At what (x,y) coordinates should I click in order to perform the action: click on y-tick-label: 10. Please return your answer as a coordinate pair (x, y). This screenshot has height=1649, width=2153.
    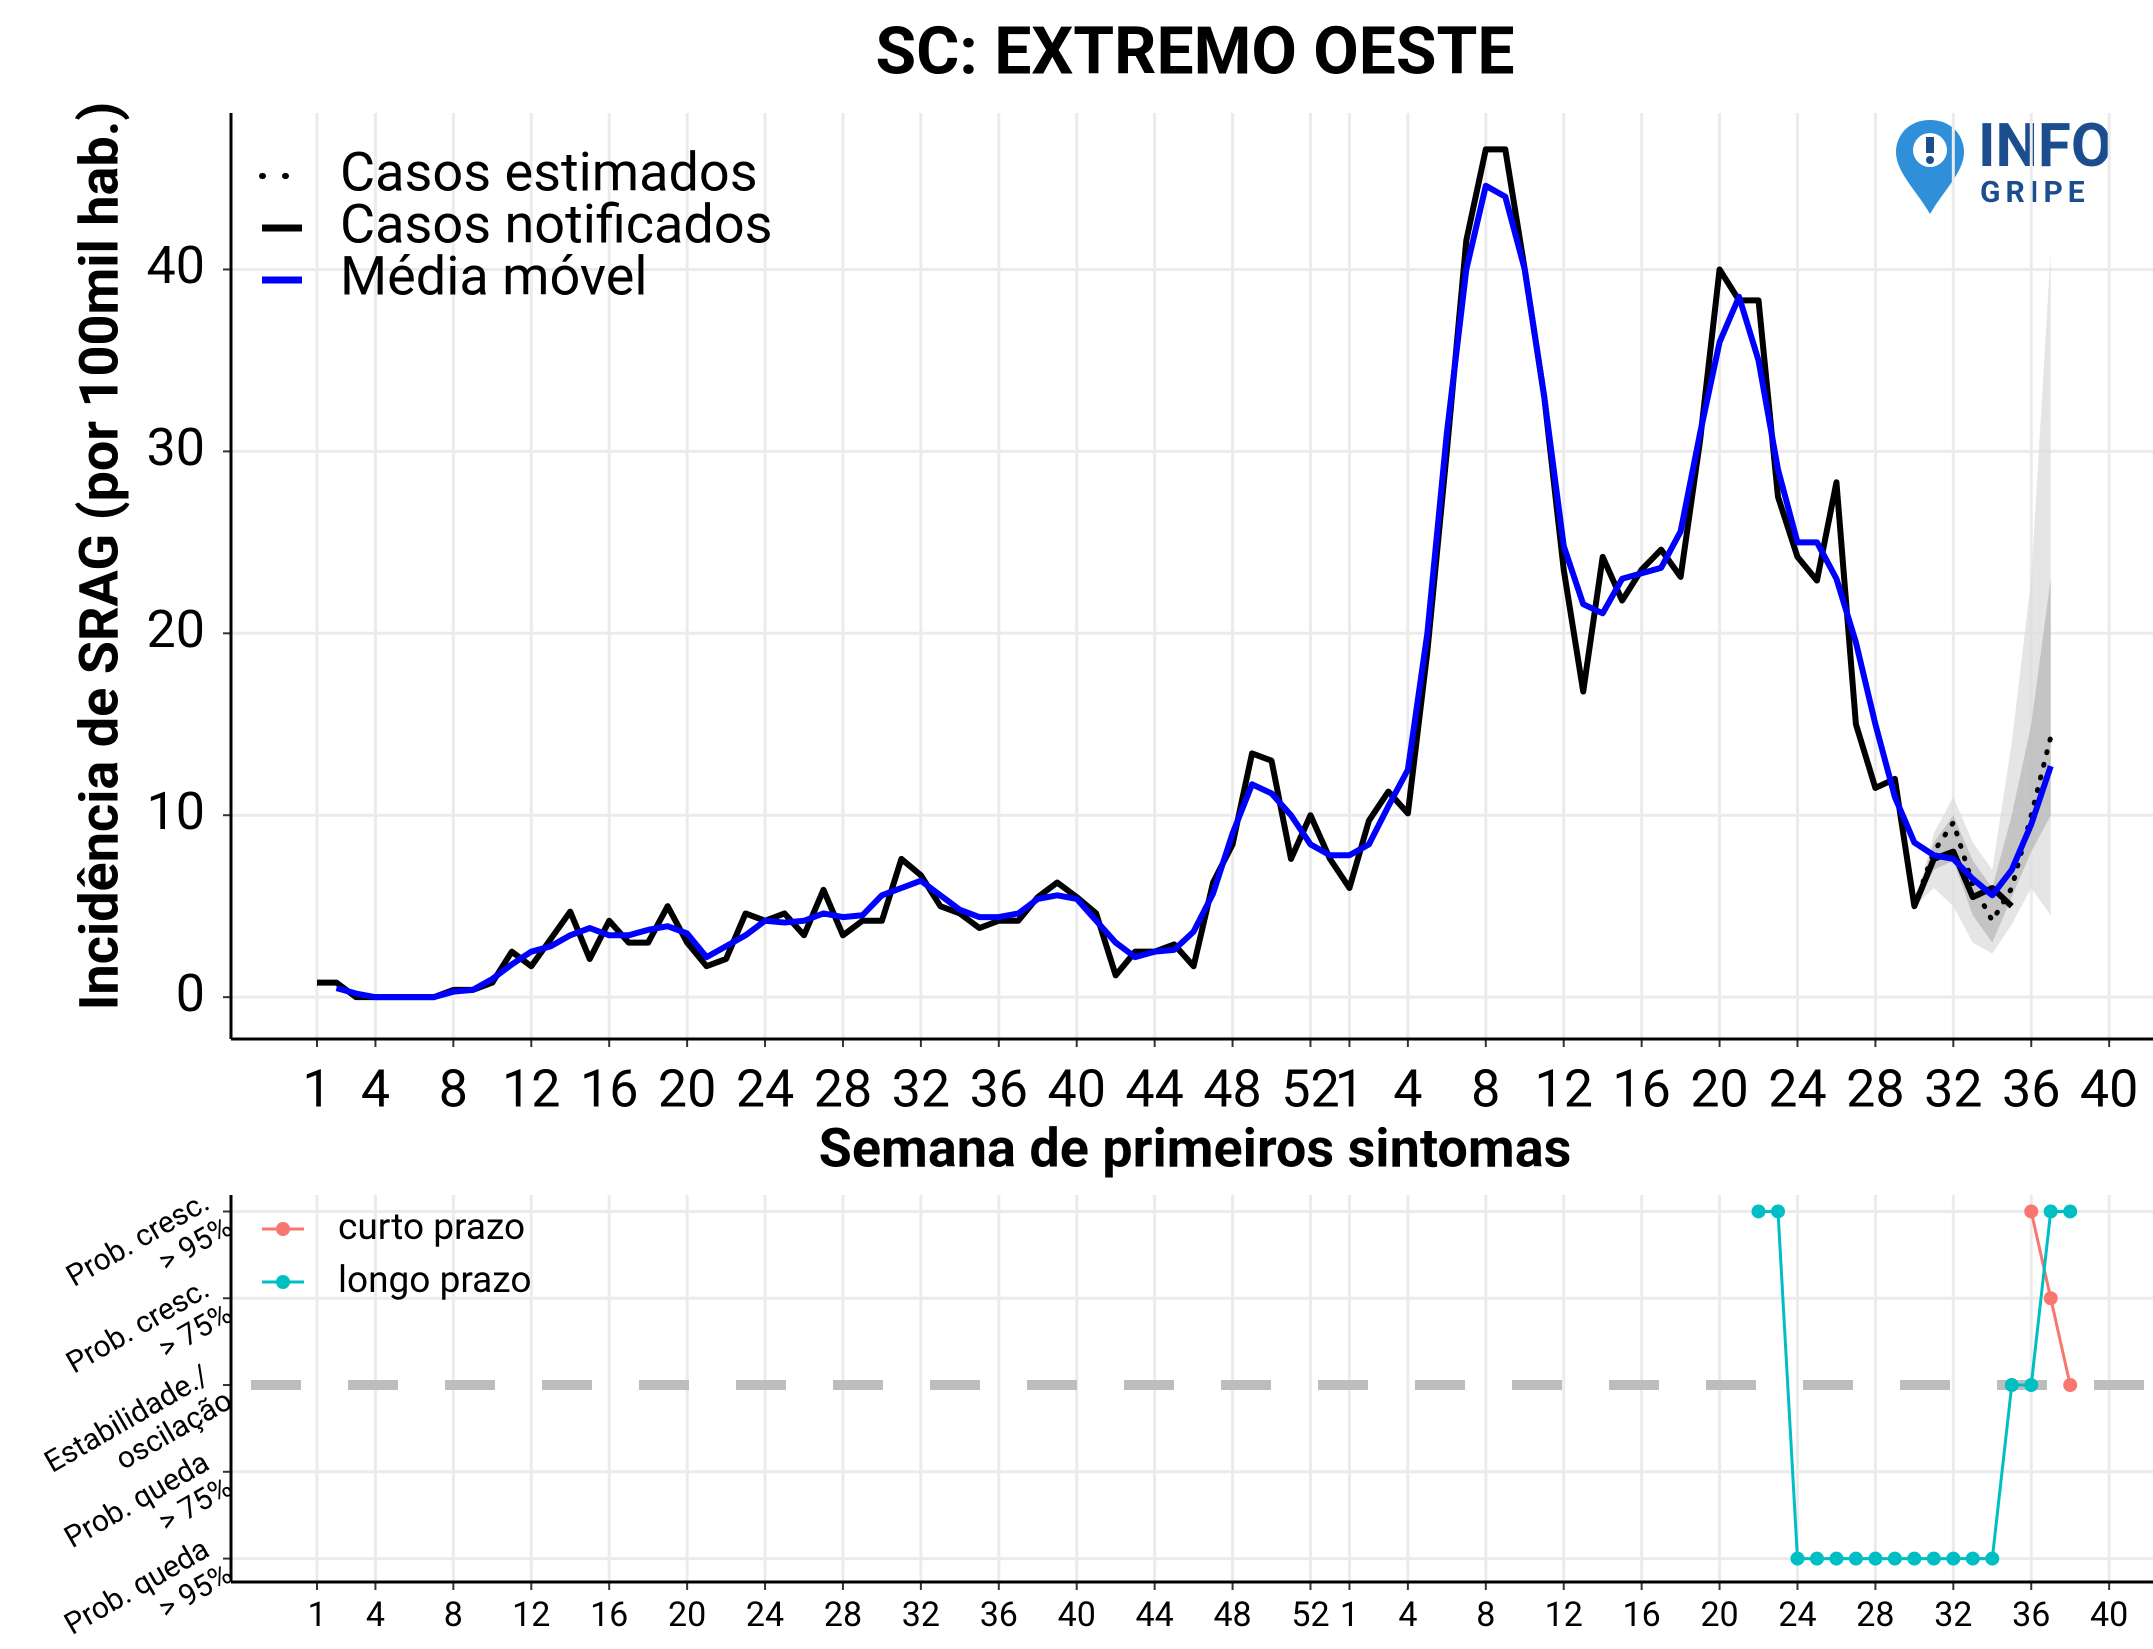
    Looking at the image, I should click on (176, 811).